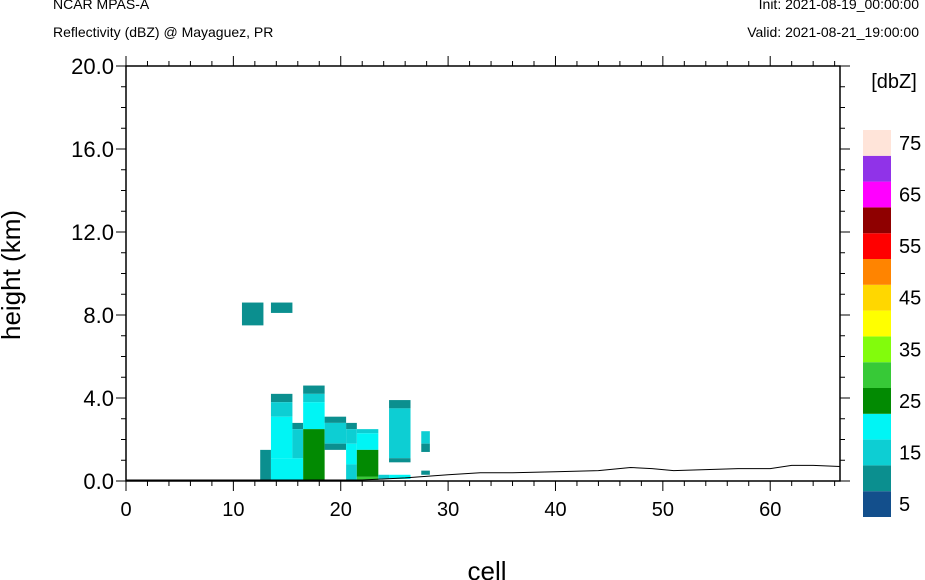  What do you see at coordinates (663, 510) in the screenshot?
I see `x-tick-label: 50` at bounding box center [663, 510].